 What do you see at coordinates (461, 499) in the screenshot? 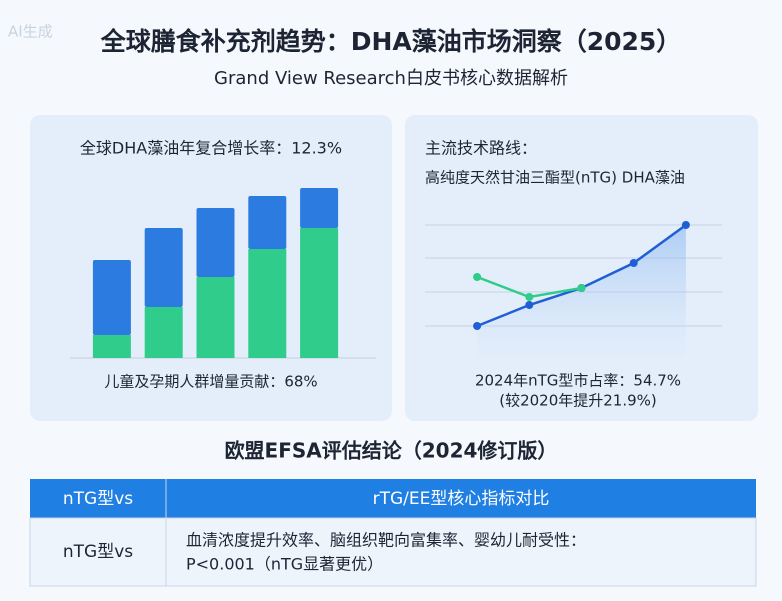
I see `table-header-cell: rTG/EE型核心指标对比` at bounding box center [461, 499].